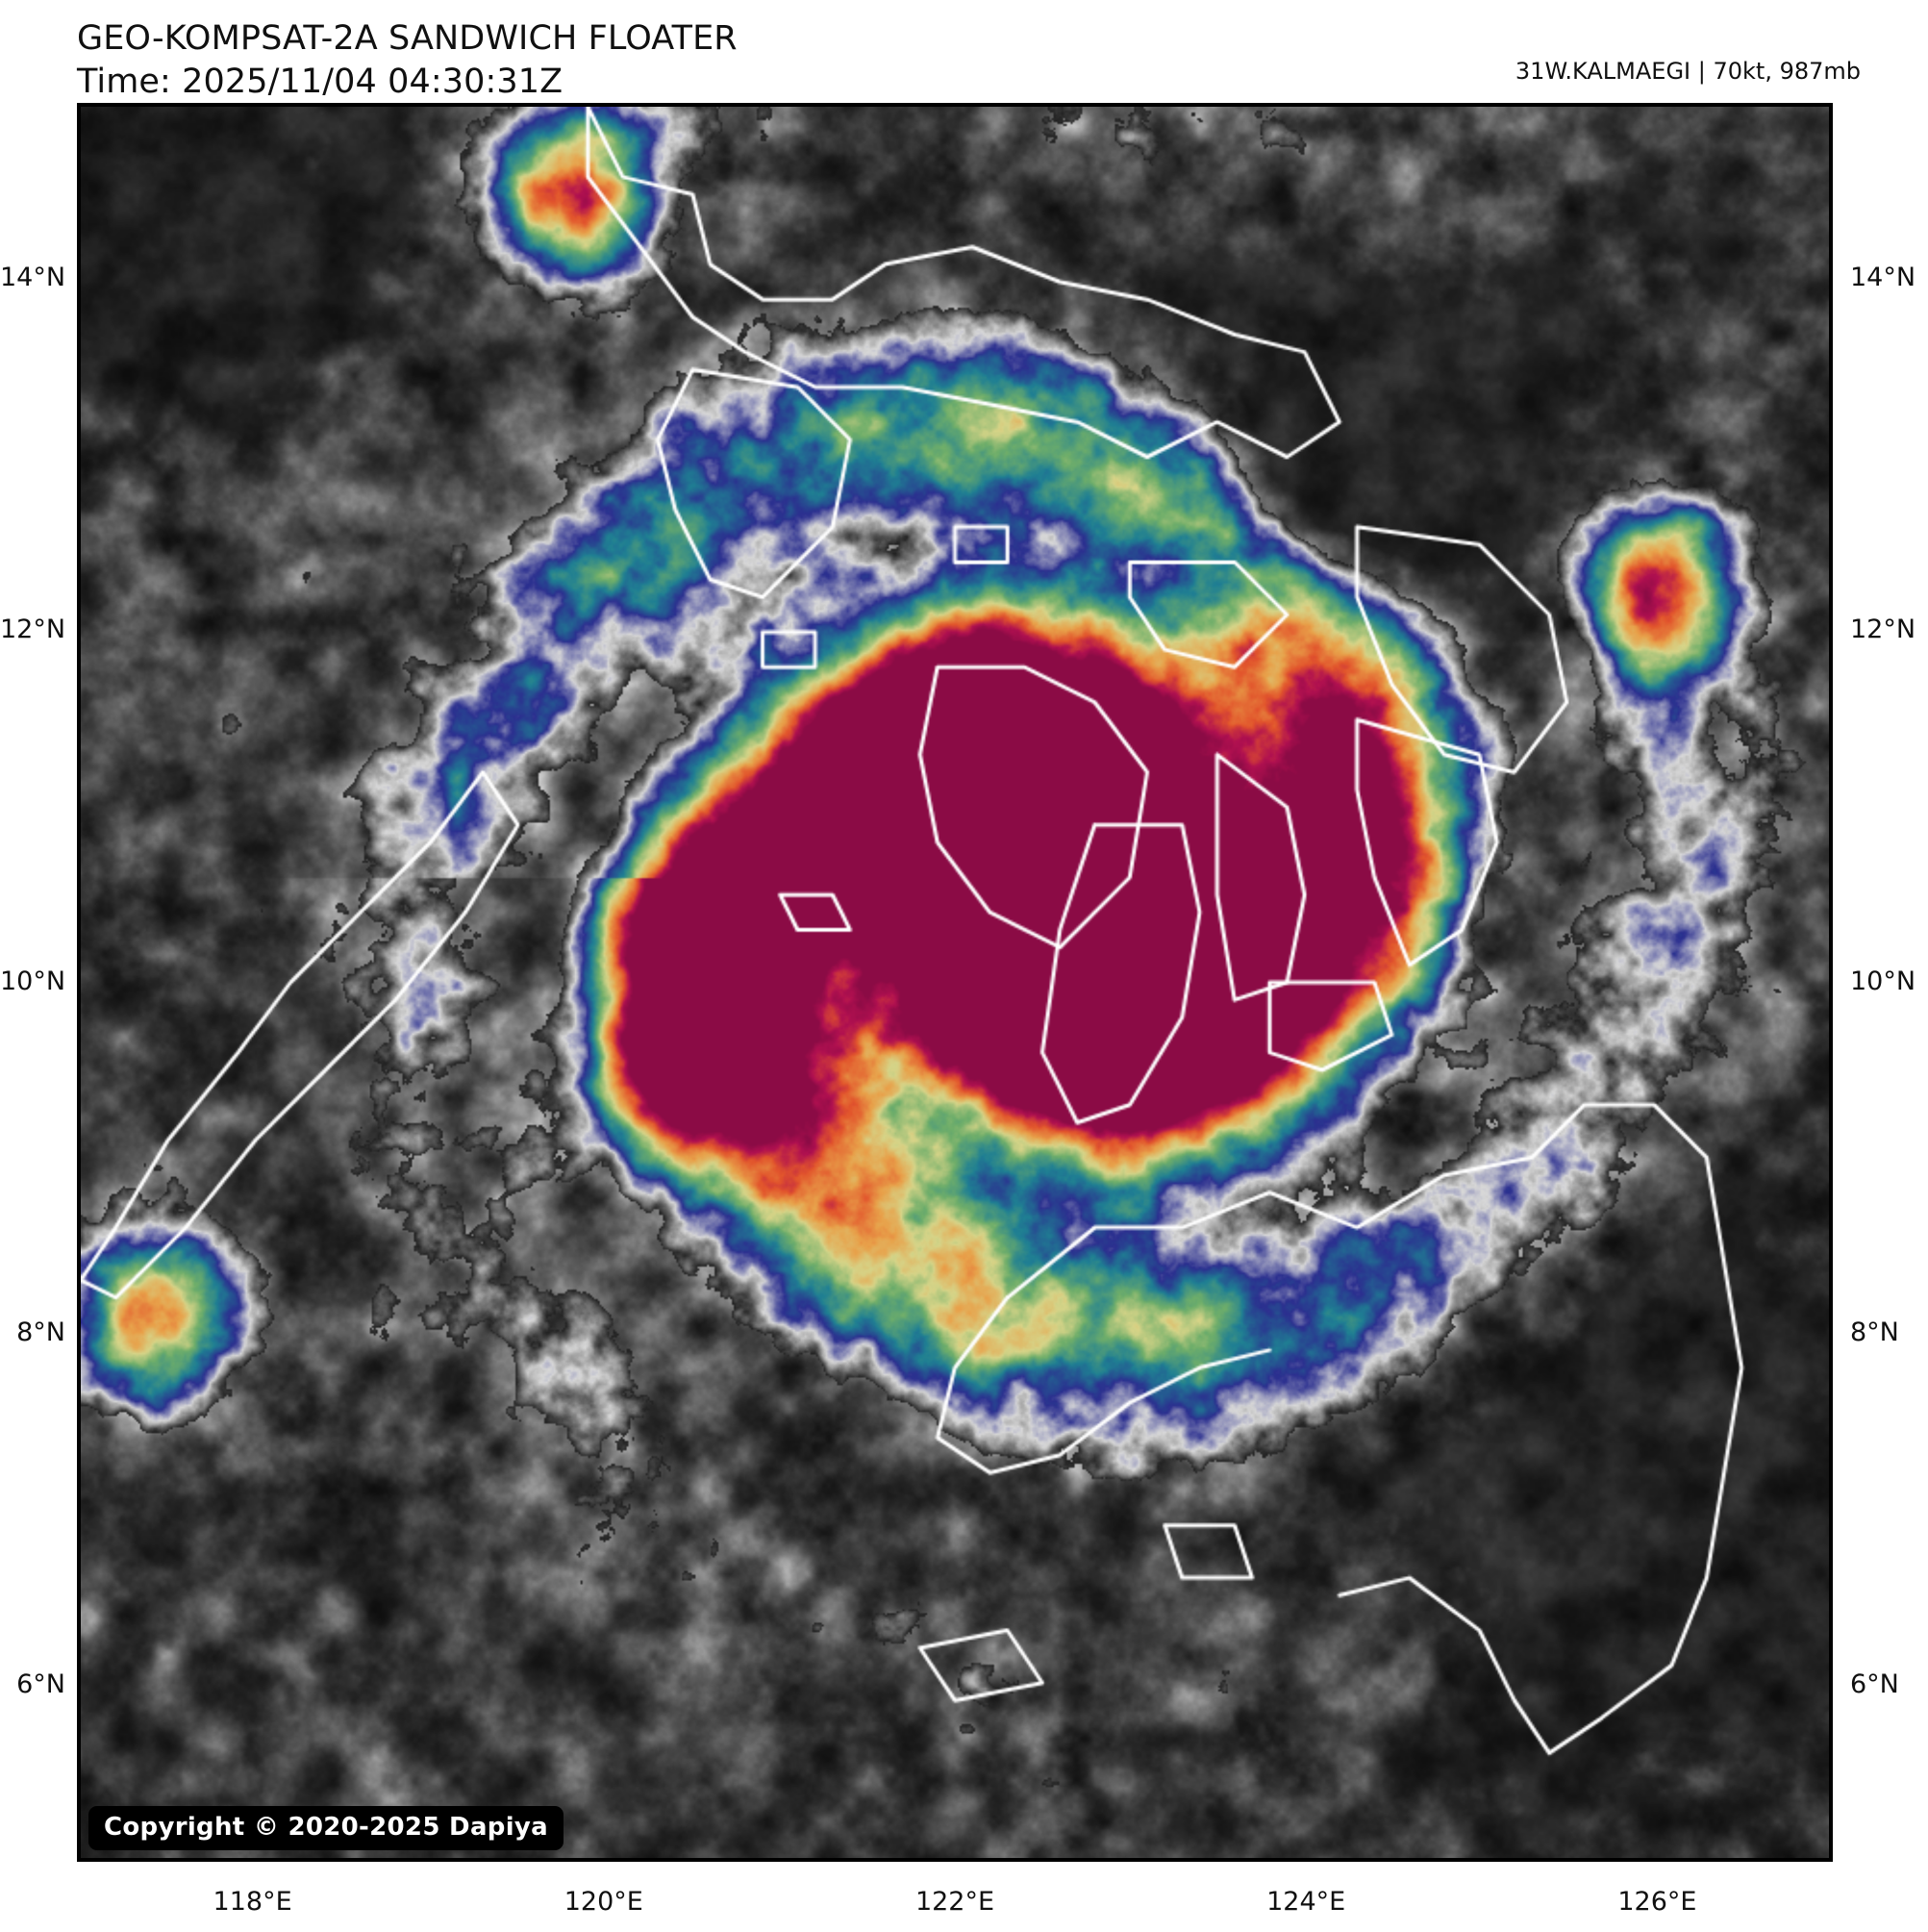 This screenshot has height=1932, width=1928. I want to click on lat-tick-label-right: 8°N, so click(1874, 1332).